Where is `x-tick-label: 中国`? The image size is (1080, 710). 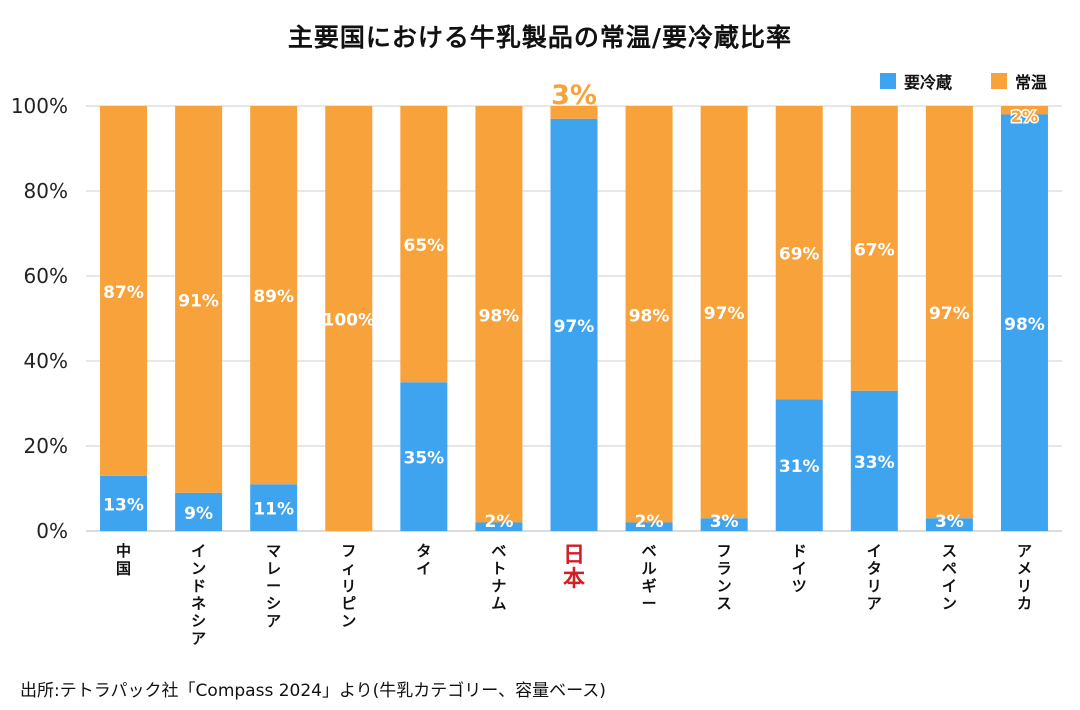
x-tick-label: 中国 is located at coordinates (123, 560).